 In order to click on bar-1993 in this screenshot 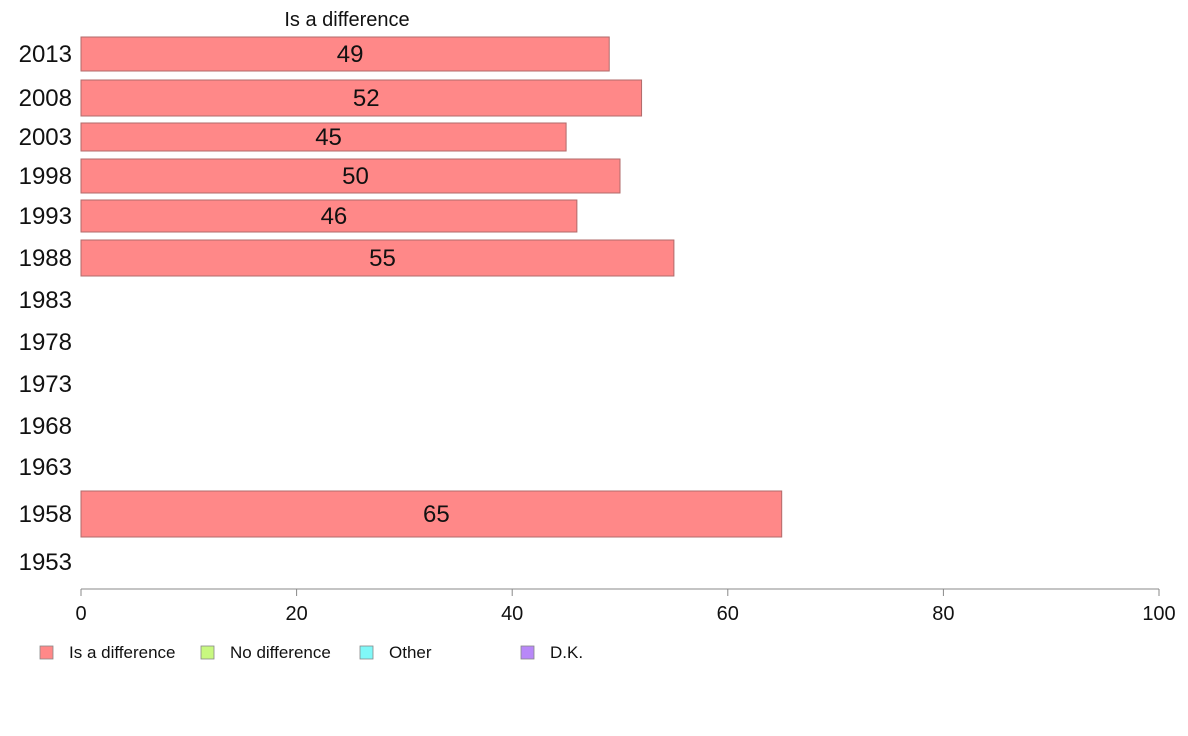, I will do `click(329, 216)`.